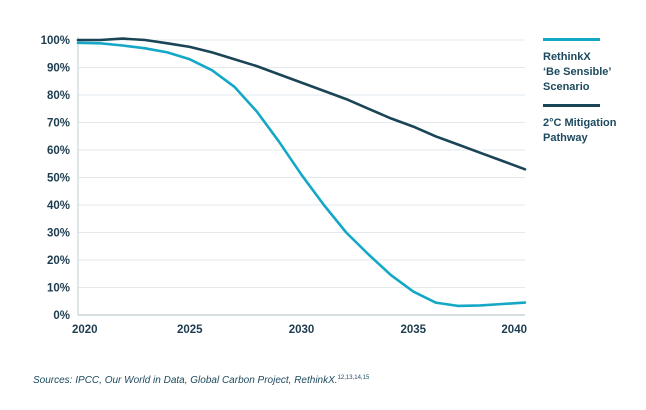 Image resolution: width=646 pixels, height=410 pixels. What do you see at coordinates (577, 72) in the screenshot?
I see `legend-label-line: ‘Be Sensible’` at bounding box center [577, 72].